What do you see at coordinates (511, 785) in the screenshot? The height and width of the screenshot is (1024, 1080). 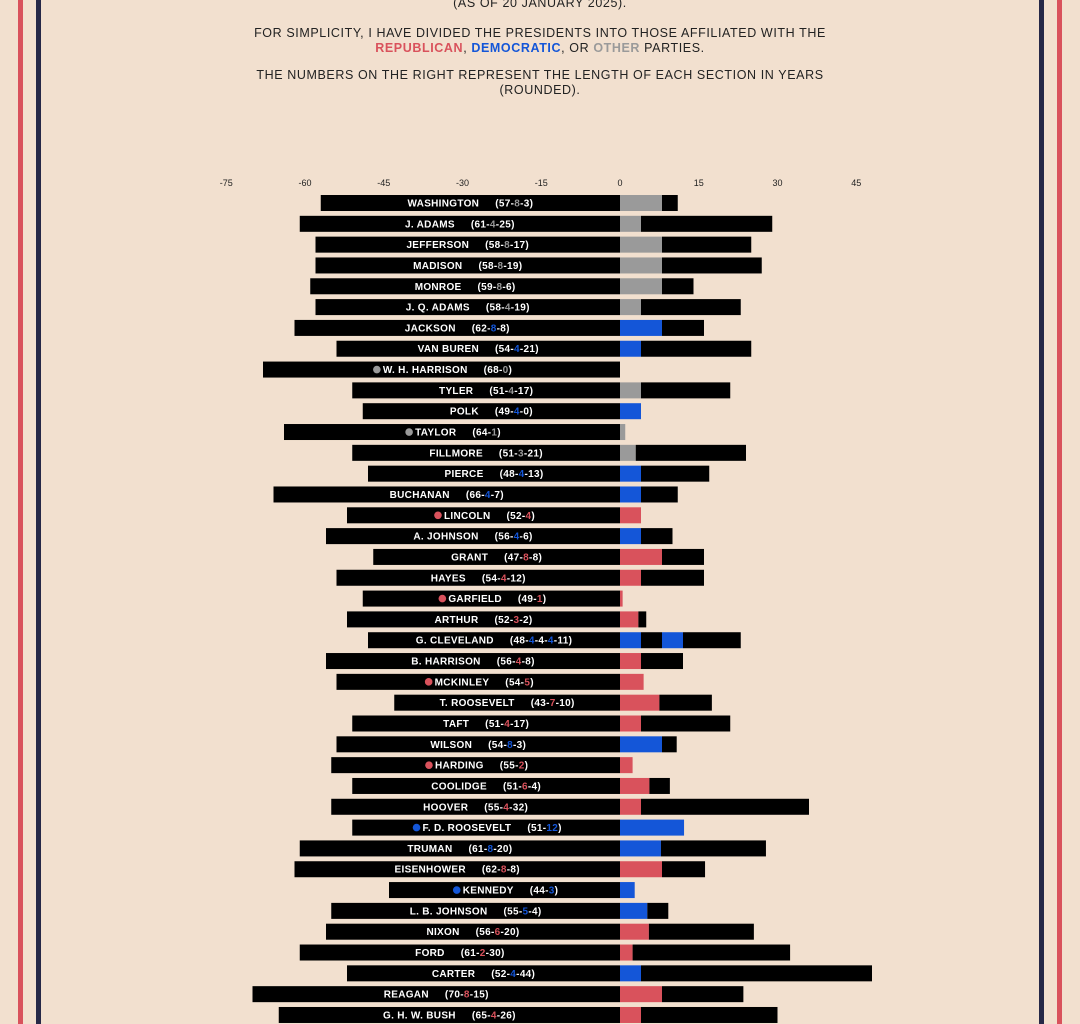 I see `president-row: COOLIDGE (51-6-4)` at bounding box center [511, 785].